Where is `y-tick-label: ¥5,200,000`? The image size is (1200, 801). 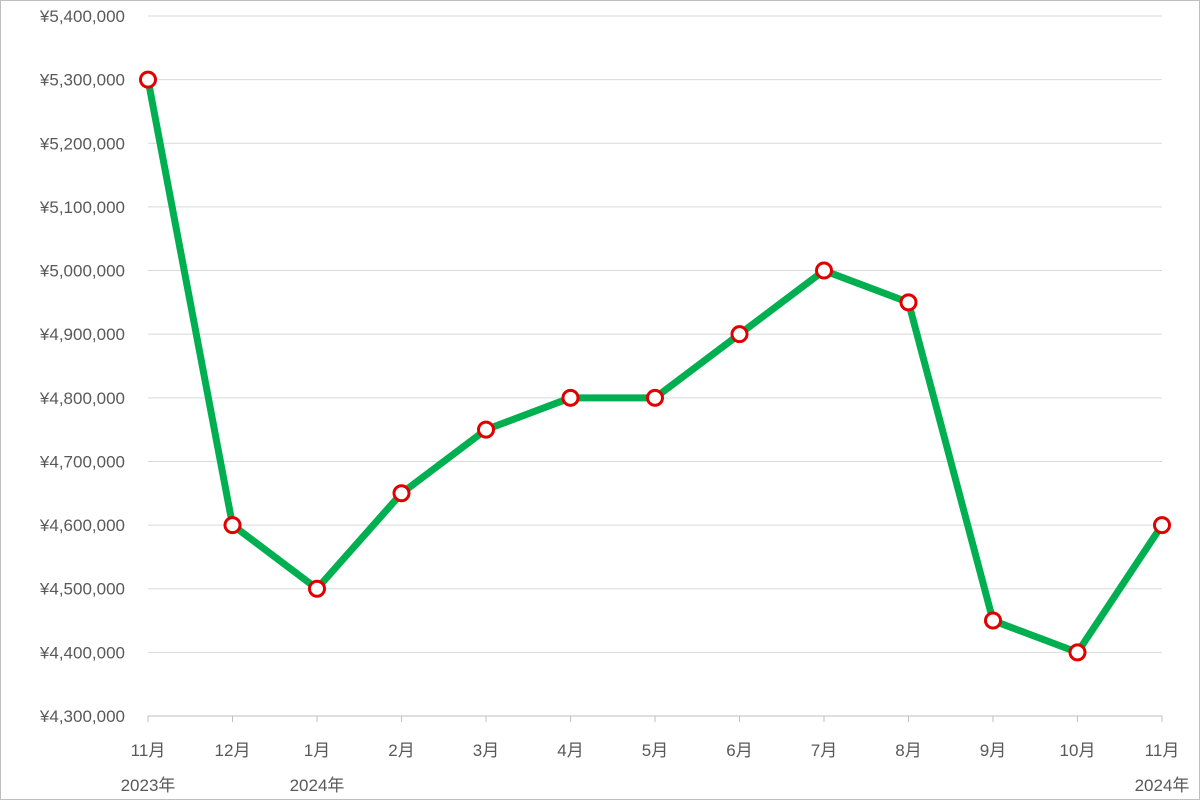 y-tick-label: ¥5,200,000 is located at coordinates (82, 143).